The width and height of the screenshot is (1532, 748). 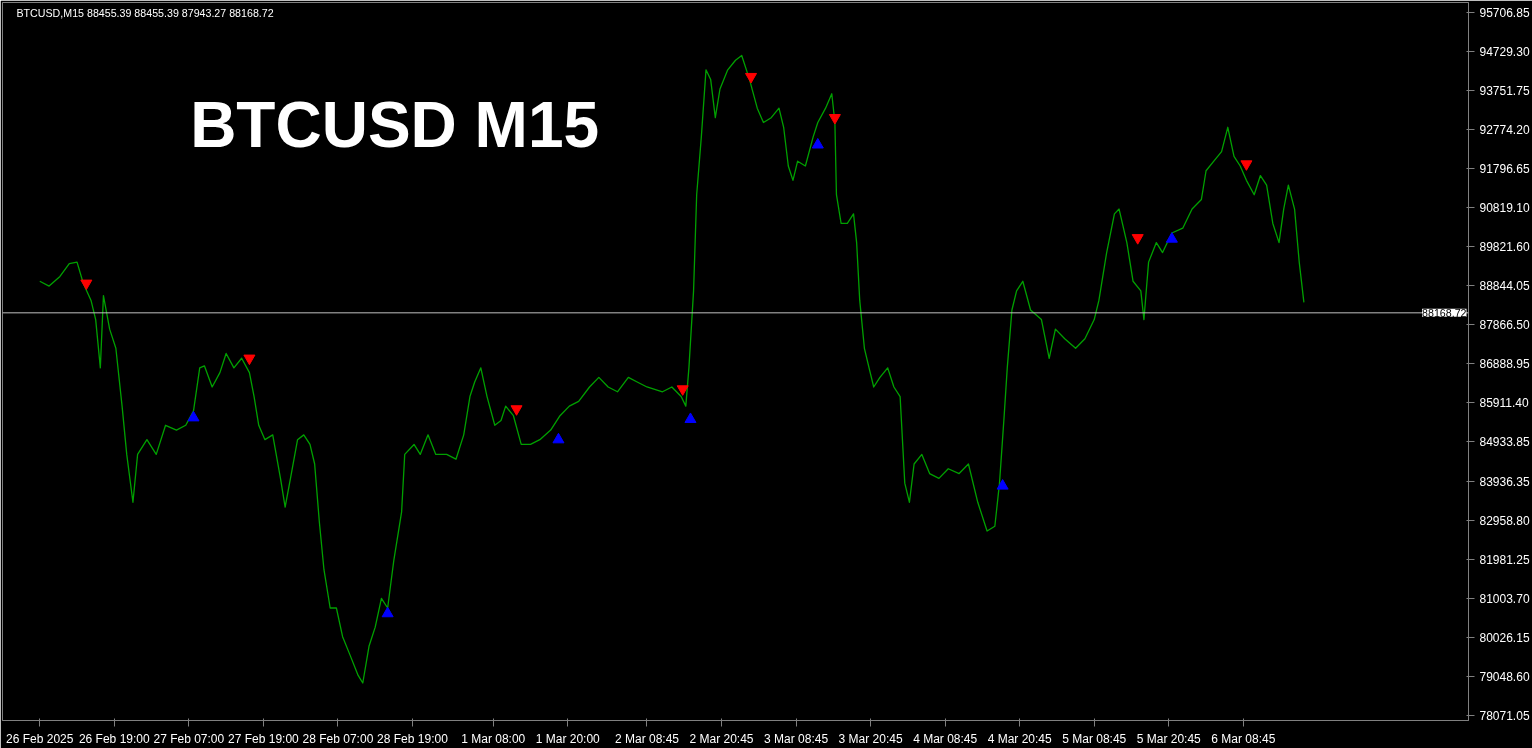 What do you see at coordinates (413, 738) in the screenshot?
I see `x-tick-label: 28 Feb 19:00` at bounding box center [413, 738].